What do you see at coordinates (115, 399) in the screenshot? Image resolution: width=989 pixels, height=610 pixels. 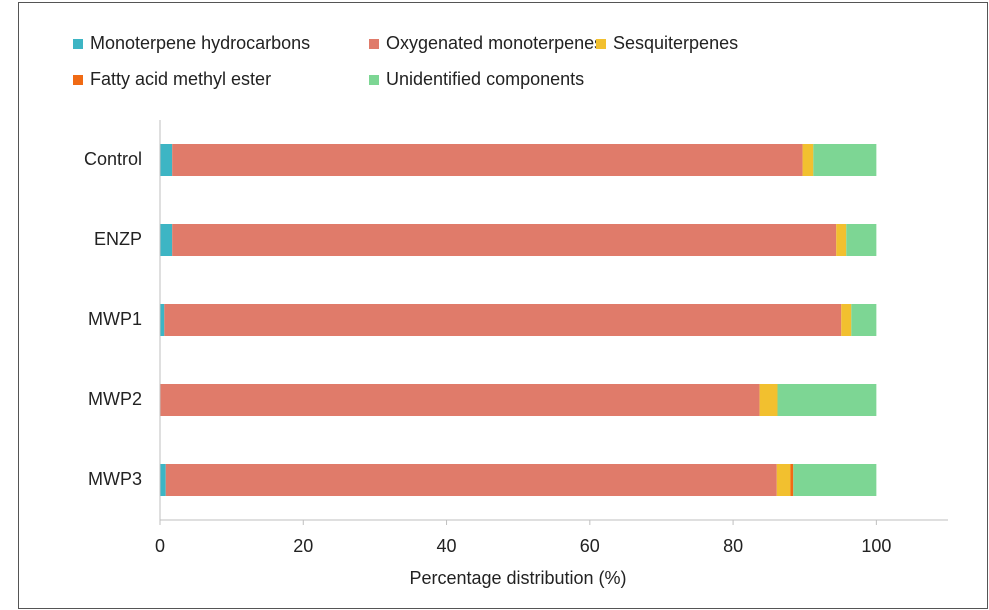 I see `y-tick-label: MWP2` at bounding box center [115, 399].